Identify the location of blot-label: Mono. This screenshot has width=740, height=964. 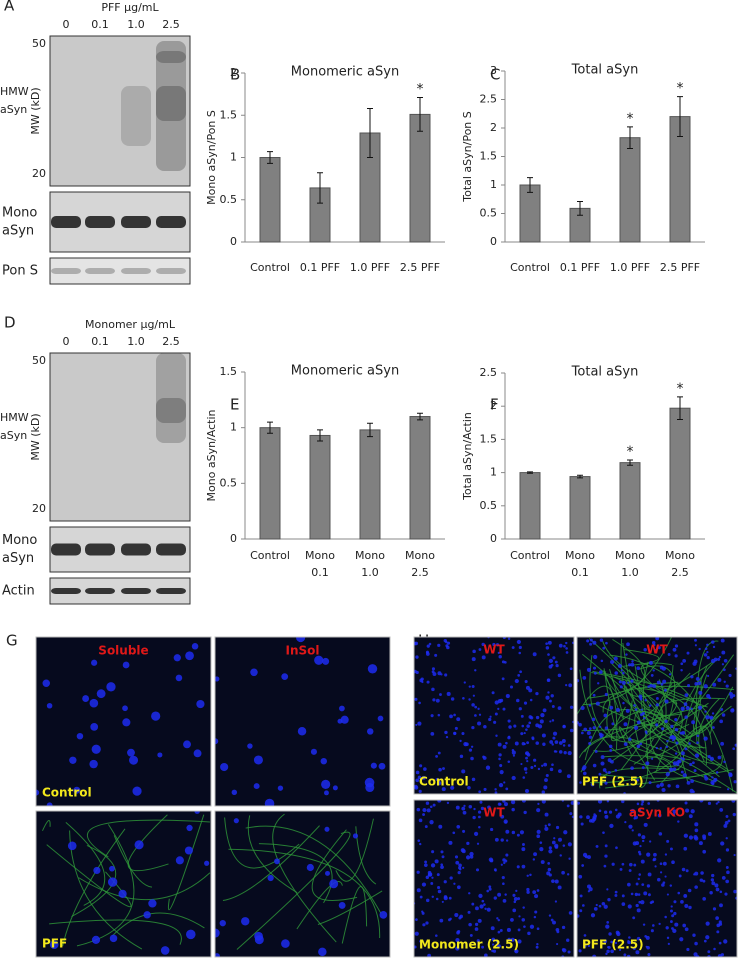
(19, 213).